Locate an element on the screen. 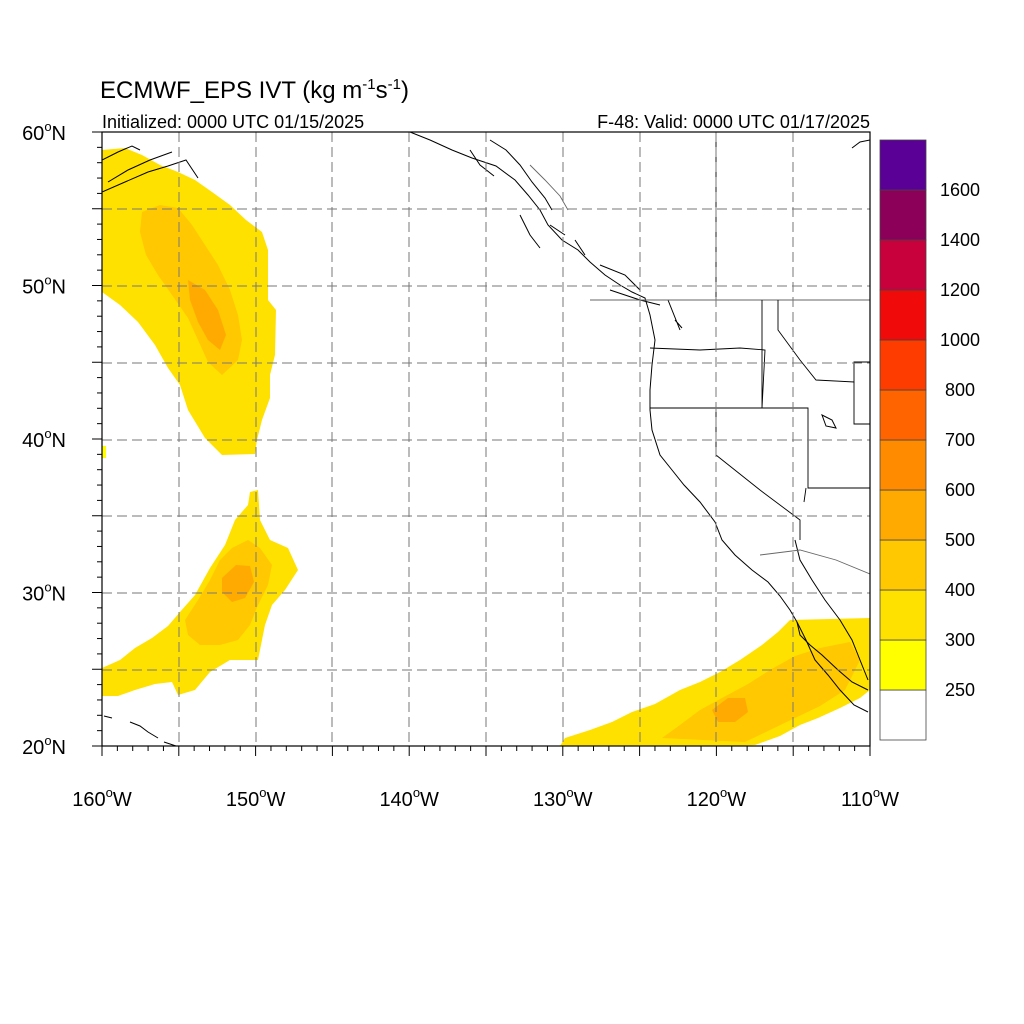  lon-tick-label: 120oW is located at coordinates (717, 798).